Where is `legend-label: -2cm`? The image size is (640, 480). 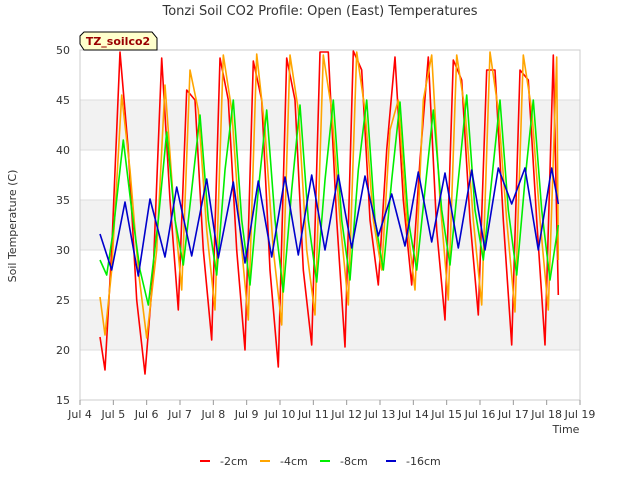 legend-label: -2cm is located at coordinates (234, 461).